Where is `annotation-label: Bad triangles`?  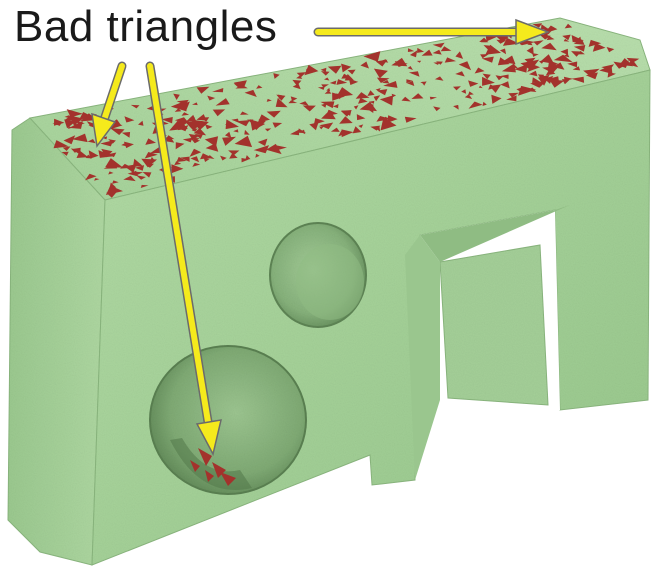
annotation-label: Bad triangles is located at coordinates (146, 26).